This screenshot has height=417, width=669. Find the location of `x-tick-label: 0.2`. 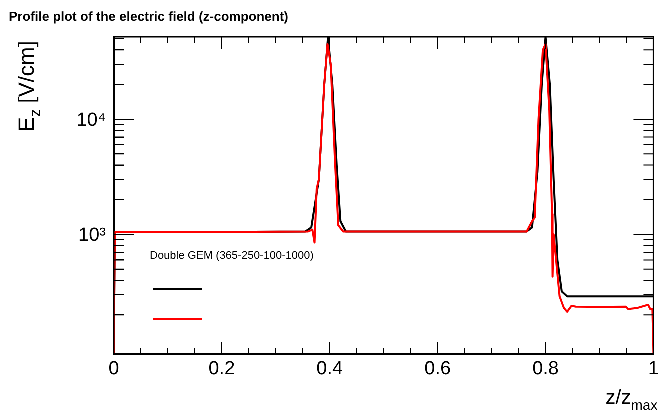

x-tick-label: 0.2 is located at coordinates (222, 369).